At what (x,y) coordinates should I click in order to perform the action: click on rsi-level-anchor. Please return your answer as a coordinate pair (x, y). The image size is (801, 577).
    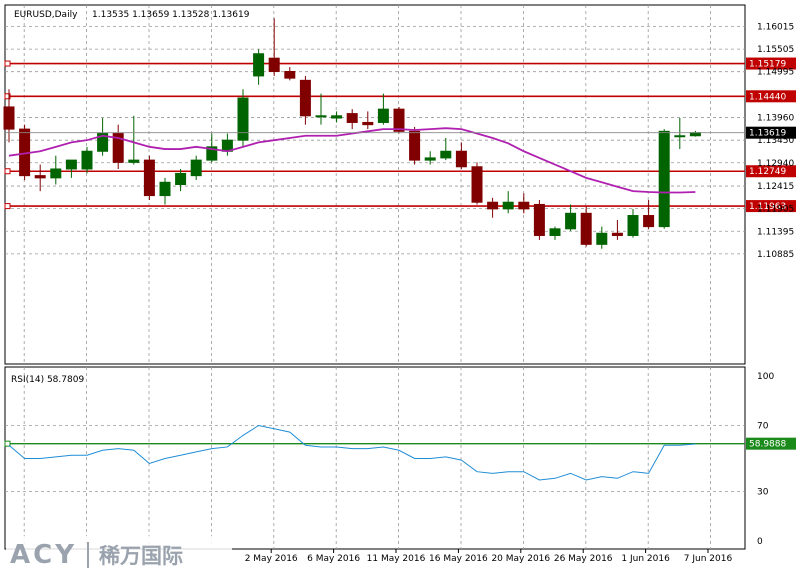
    Looking at the image, I should click on (7, 443).